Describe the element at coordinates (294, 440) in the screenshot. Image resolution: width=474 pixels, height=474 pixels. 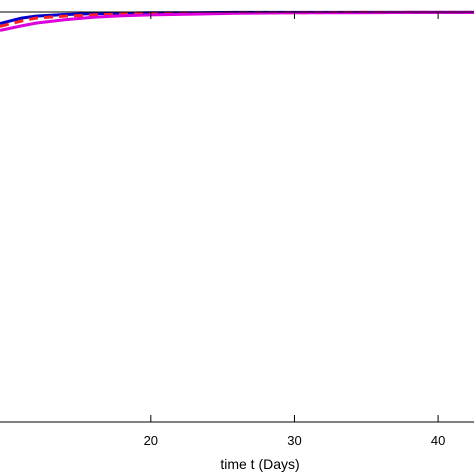
I see `x-tick-label: 30` at that location.